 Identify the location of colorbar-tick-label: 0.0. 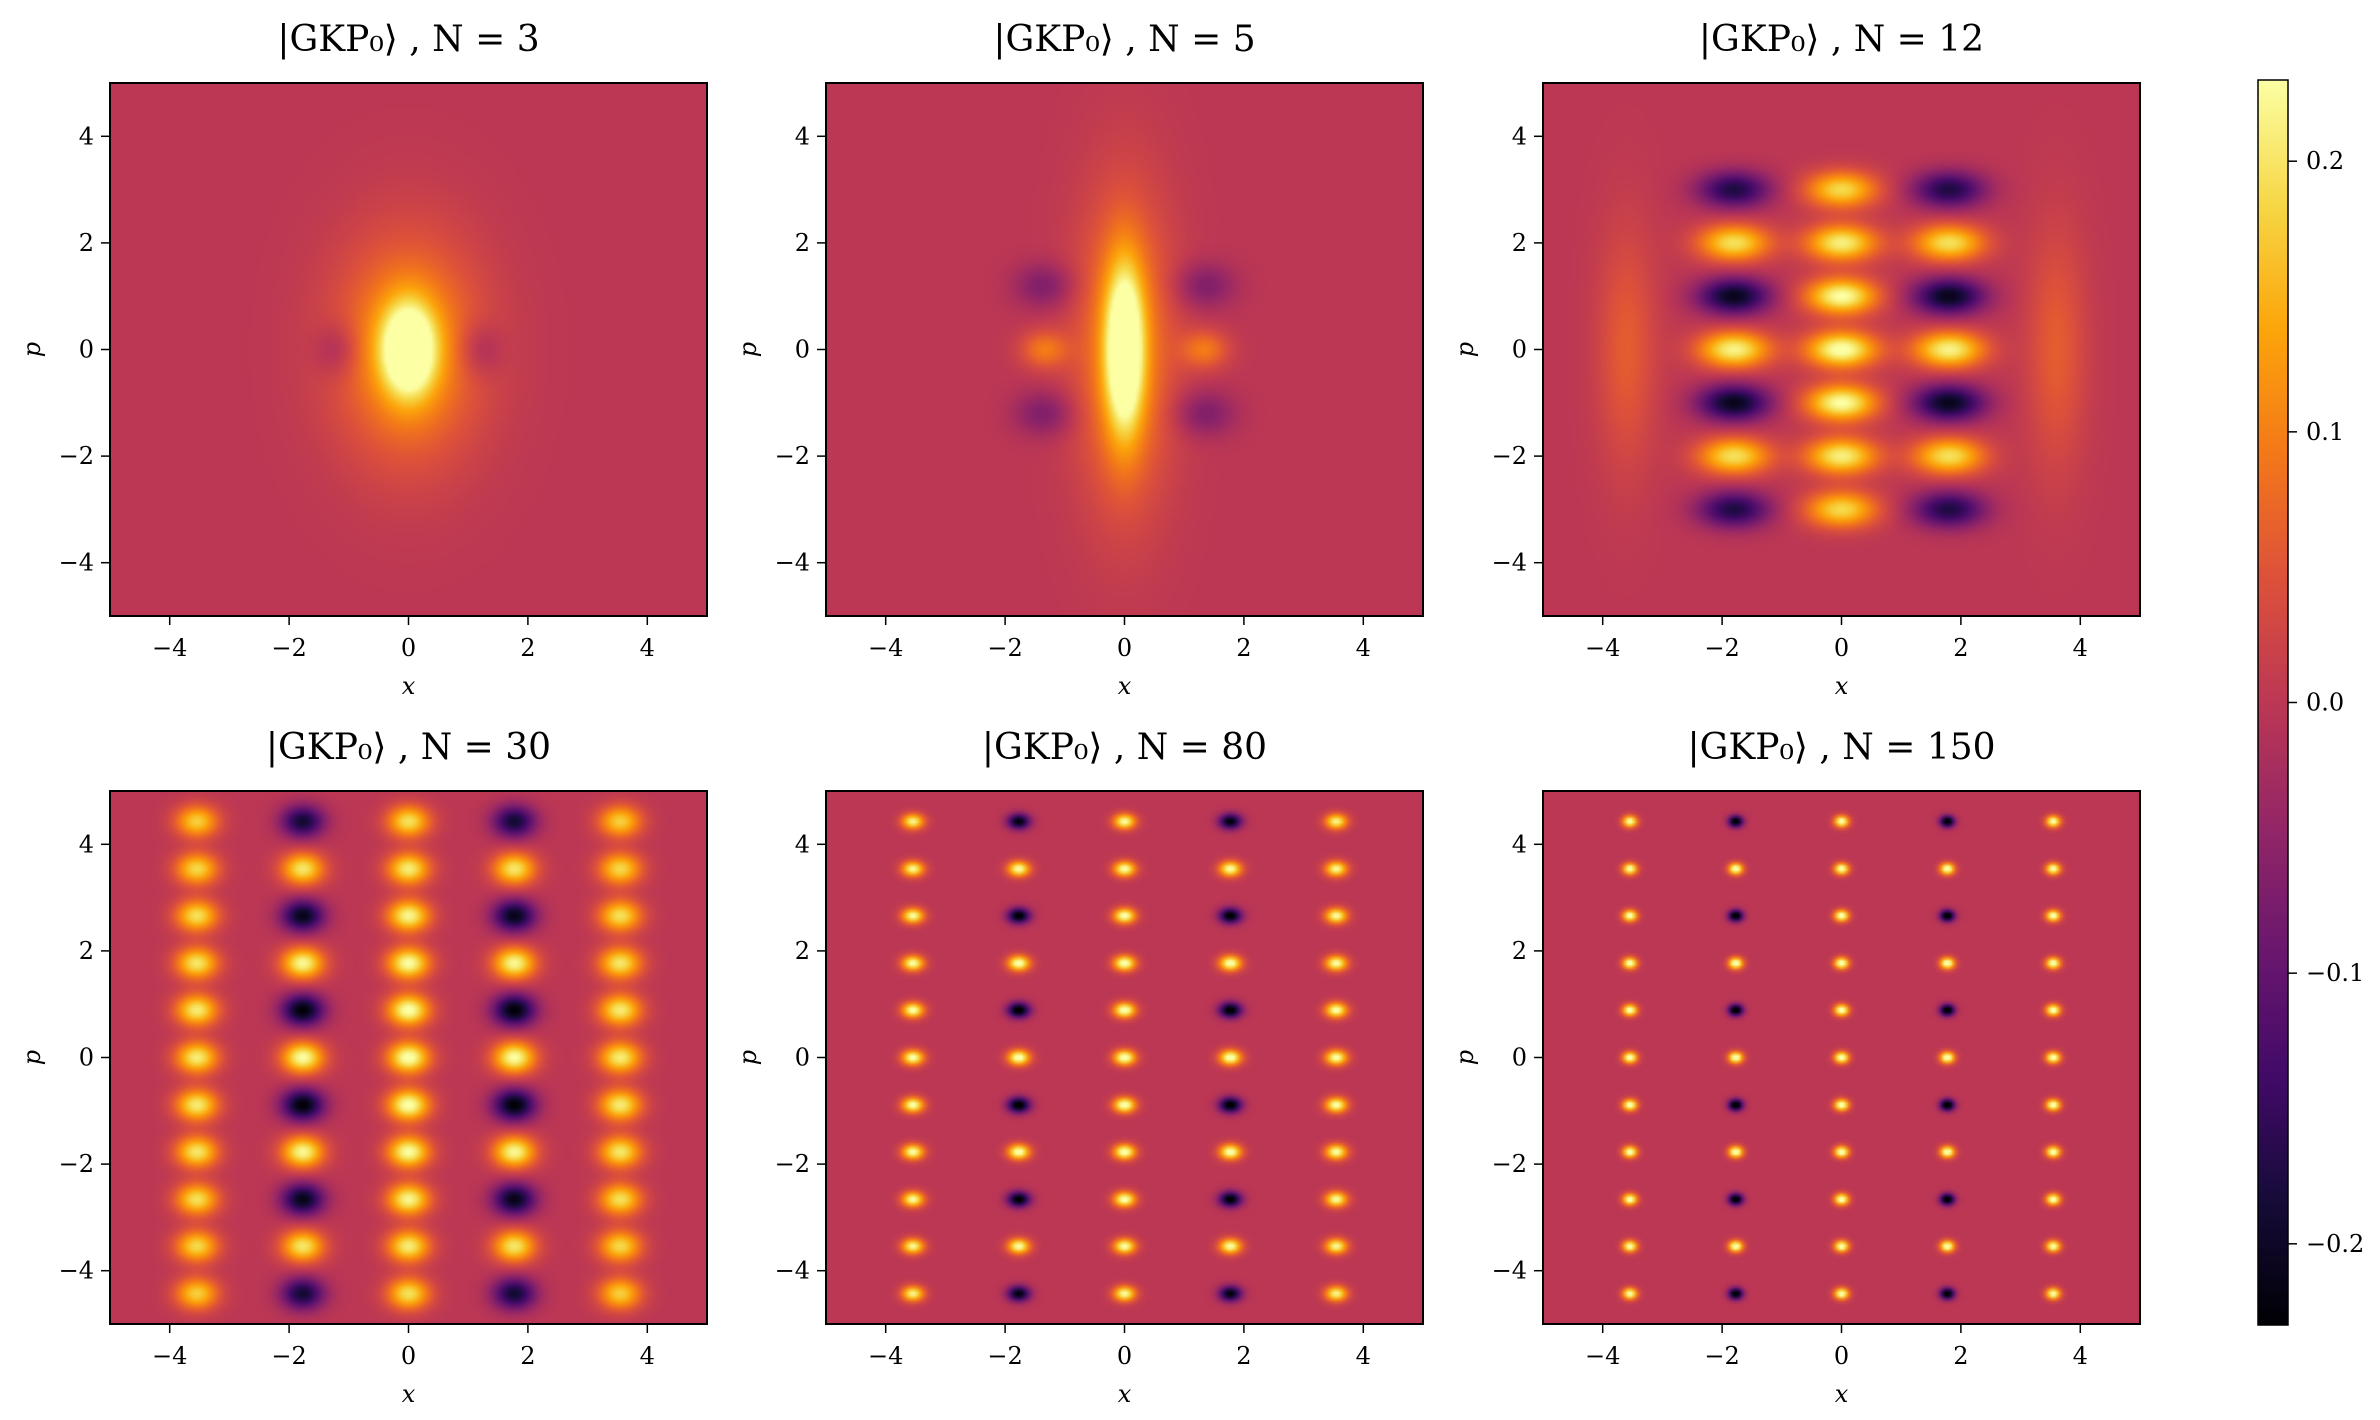
(2325, 703).